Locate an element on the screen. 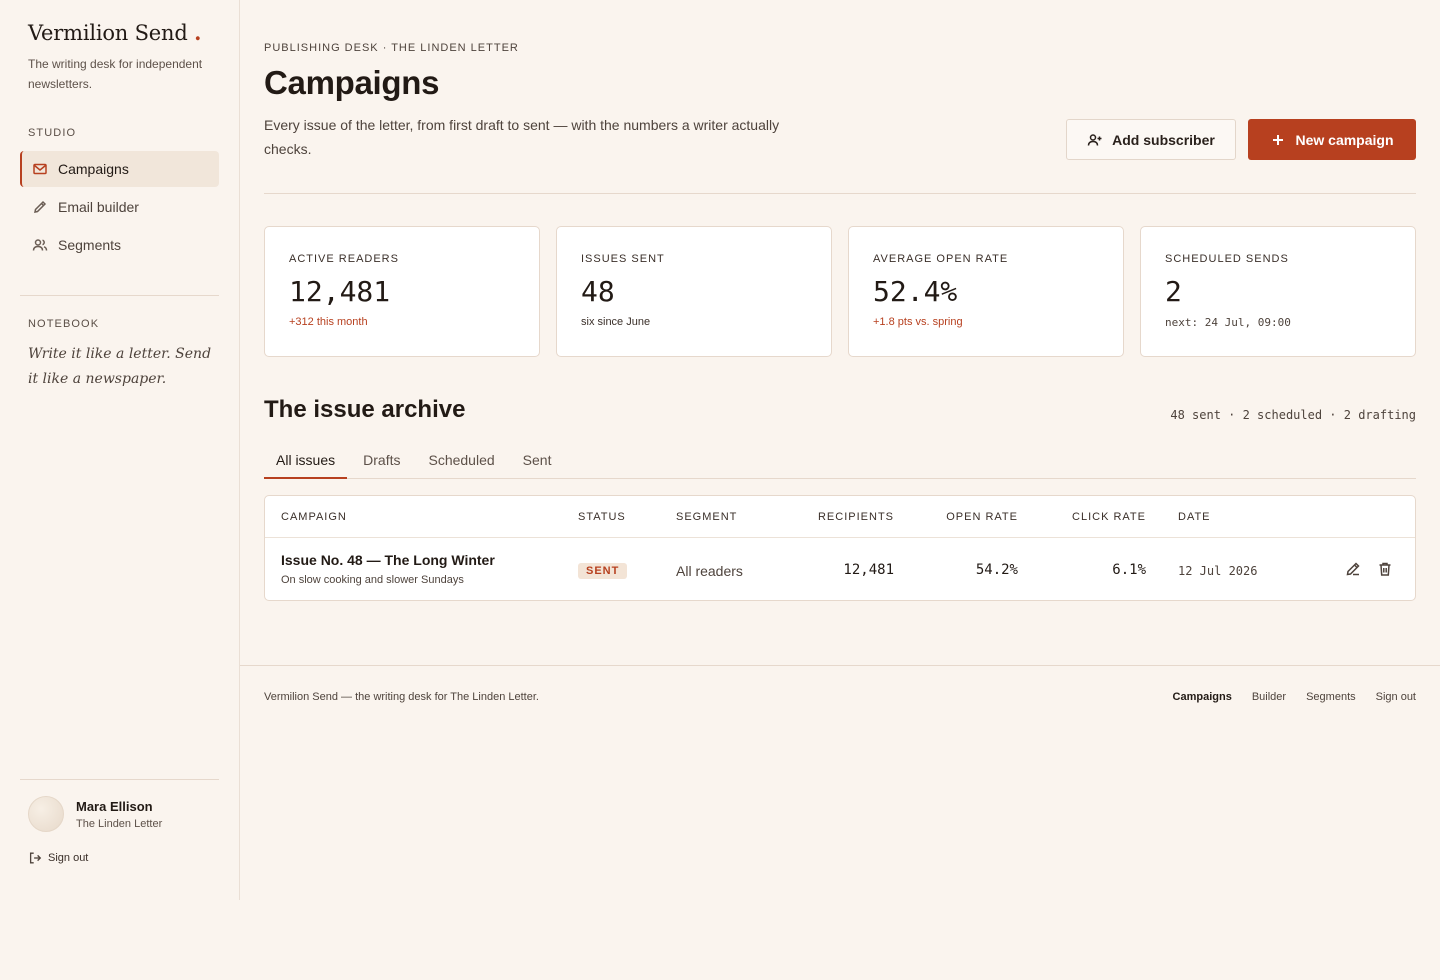  trash-icon is located at coordinates (1385, 569).